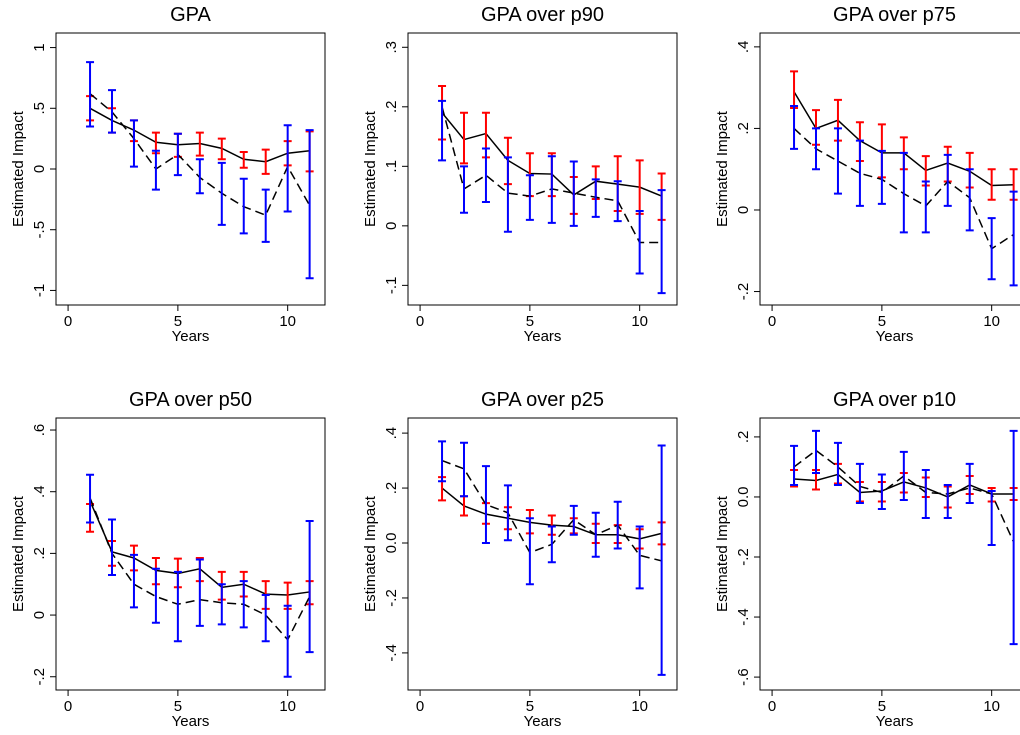 Image resolution: width=1020 pixels, height=735 pixels. I want to click on y-tick-label: -.6, so click(743, 677).